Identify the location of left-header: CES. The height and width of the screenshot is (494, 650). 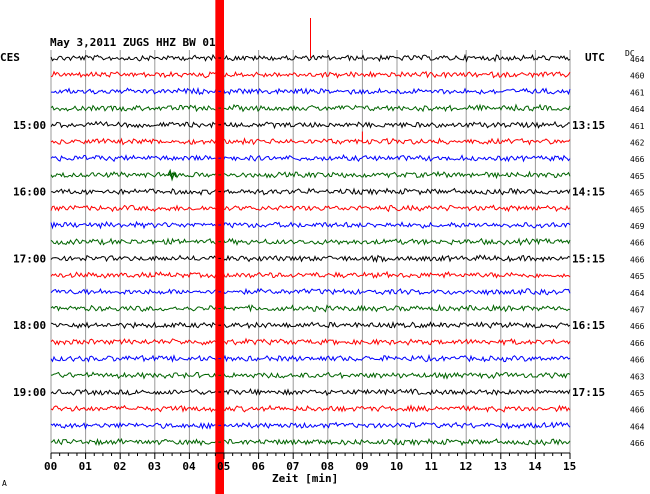
(10, 57).